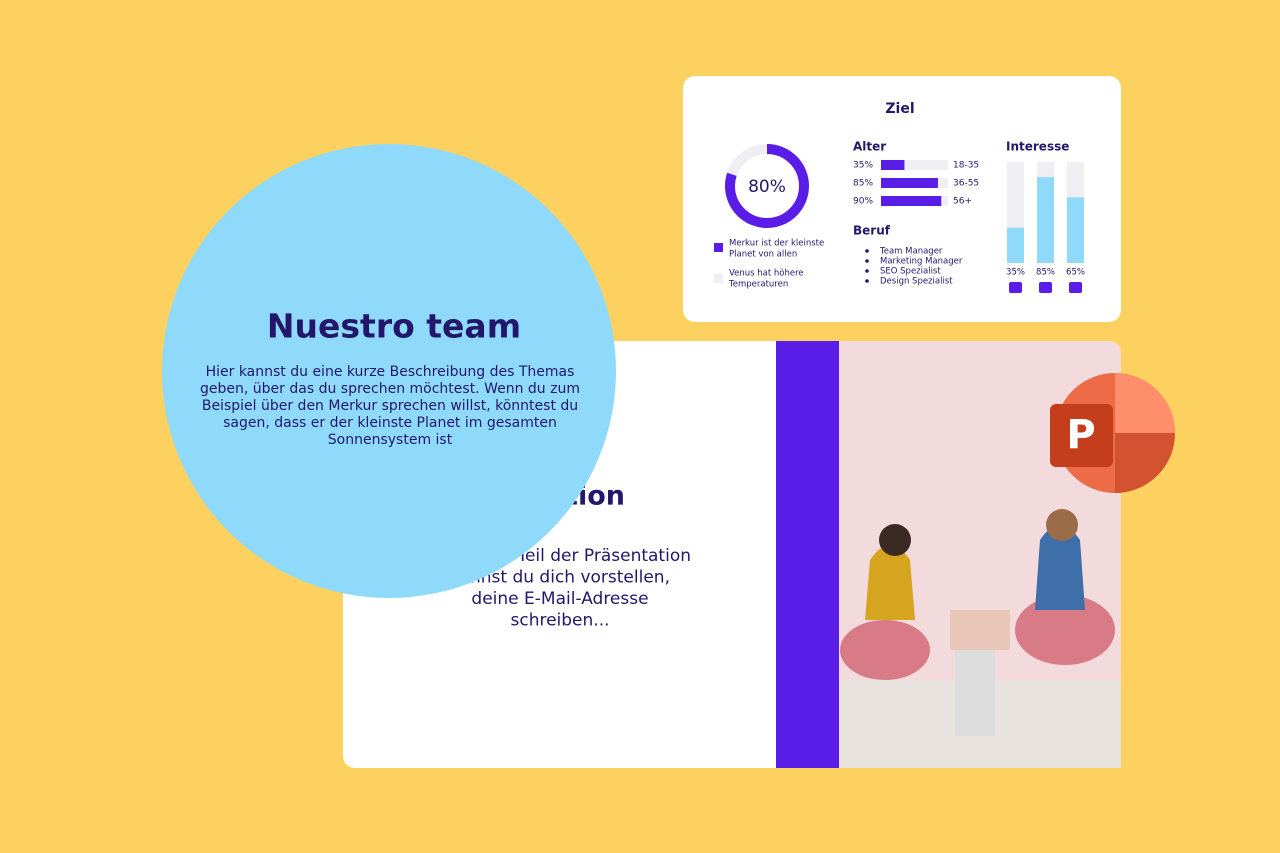 The height and width of the screenshot is (853, 1280). What do you see at coordinates (911, 252) in the screenshot?
I see `list-item: Team Manager` at bounding box center [911, 252].